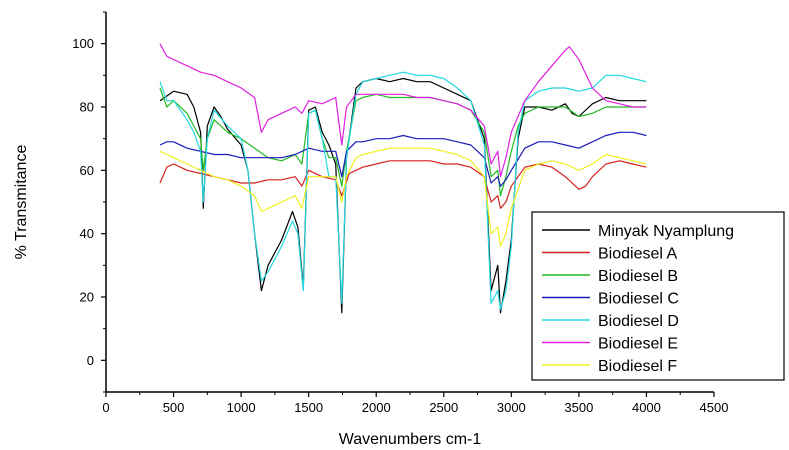 The image size is (789, 450). What do you see at coordinates (89, 202) in the screenshot?
I see `y-ticks: 0 20 40 60 80 100` at bounding box center [89, 202].